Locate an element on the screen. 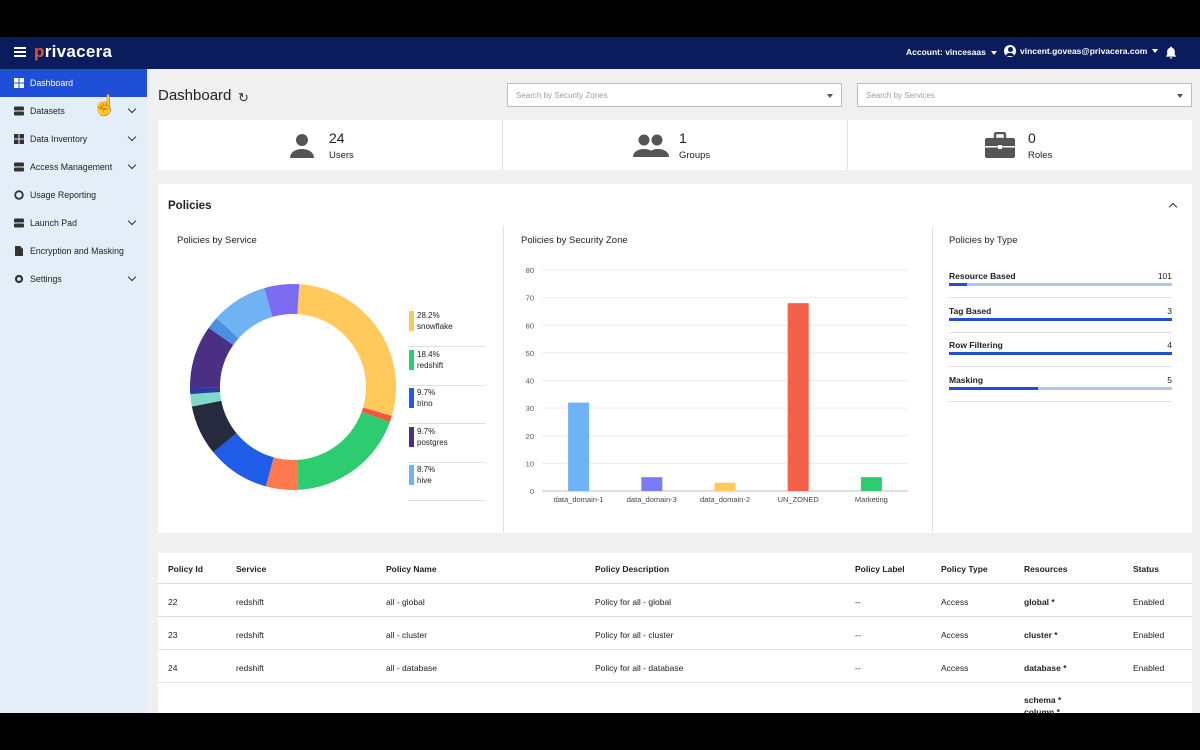 The width and height of the screenshot is (1200, 750). policy-type-row: Tag Based 3 is located at coordinates (1060, 316).